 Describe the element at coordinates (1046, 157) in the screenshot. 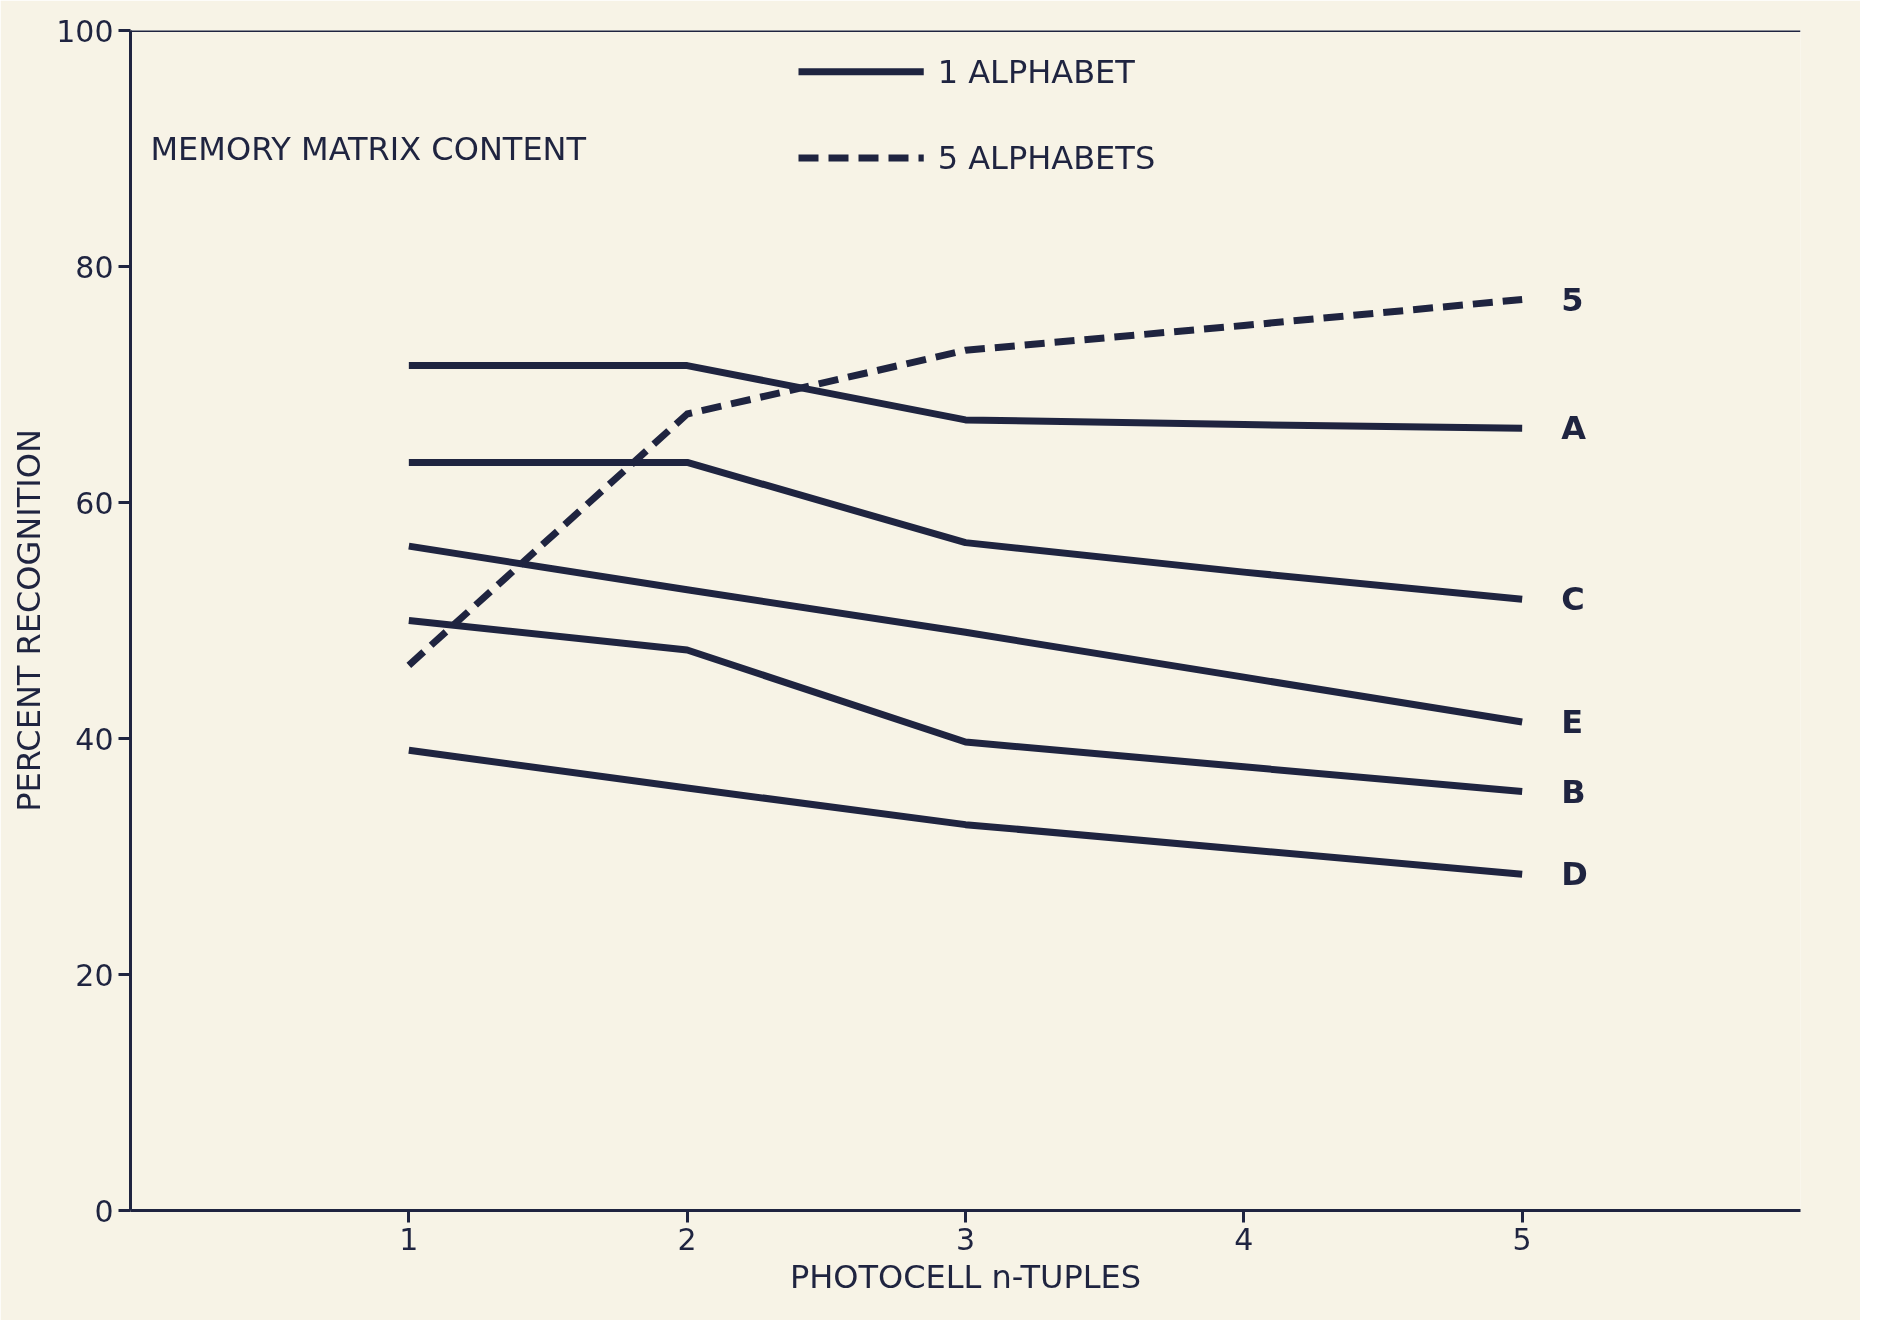

I see `annotation: 5 ALPHABETS` at that location.